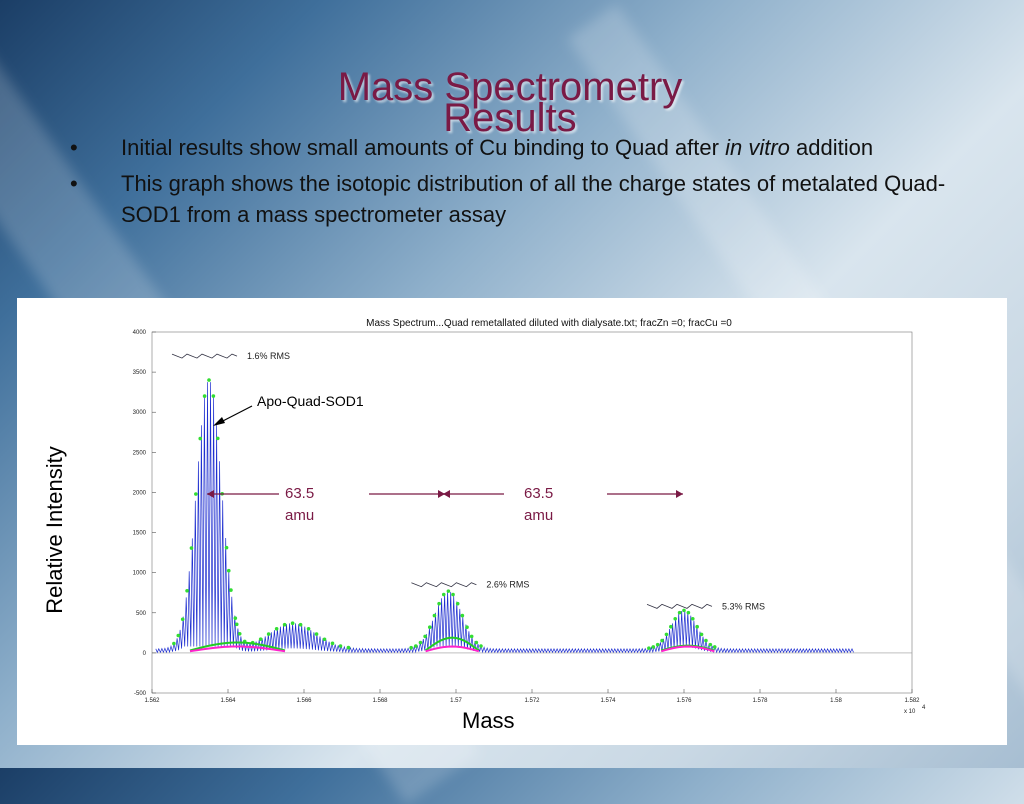  What do you see at coordinates (507, 585) in the screenshot?
I see `rms-label: 2.6% RMS` at bounding box center [507, 585].